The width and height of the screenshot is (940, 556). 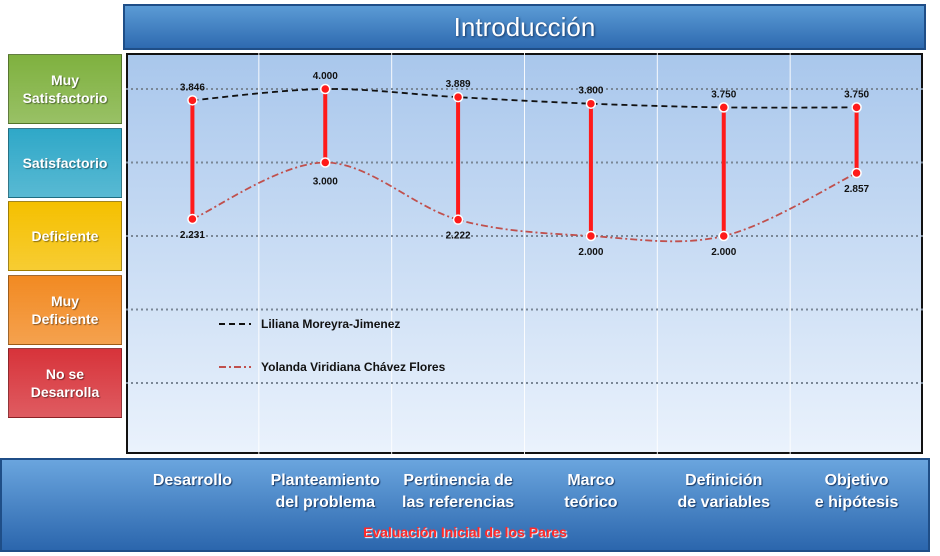 I want to click on x-axis-label: Evaluación Inicial de los Pares, so click(x=465, y=532).